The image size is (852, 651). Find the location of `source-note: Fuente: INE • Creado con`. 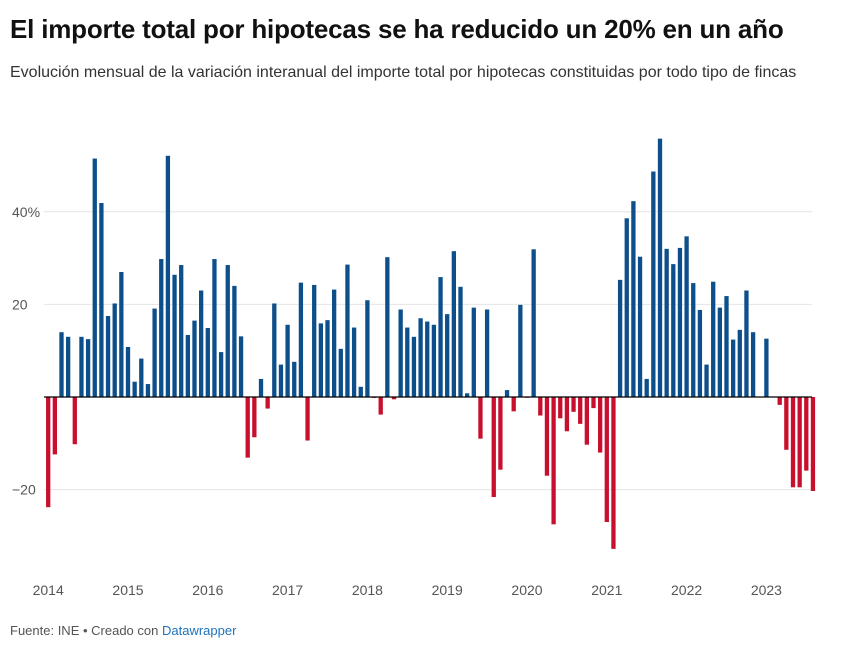

source-note: Fuente: INE • Creado con is located at coordinates (84, 630).